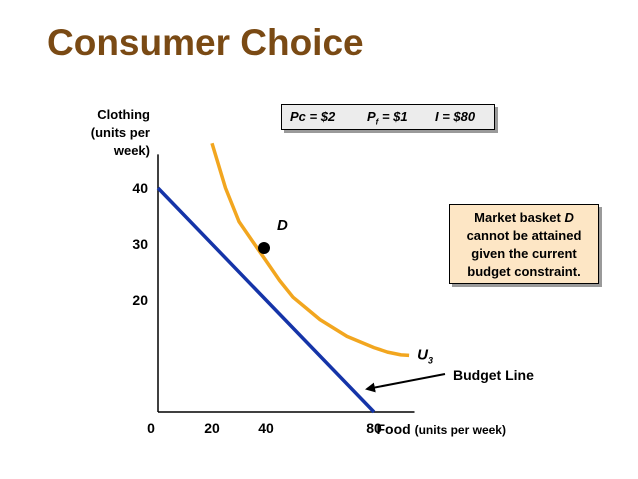  What do you see at coordinates (266, 428) in the screenshot?
I see `x-tick-label: 40` at bounding box center [266, 428].